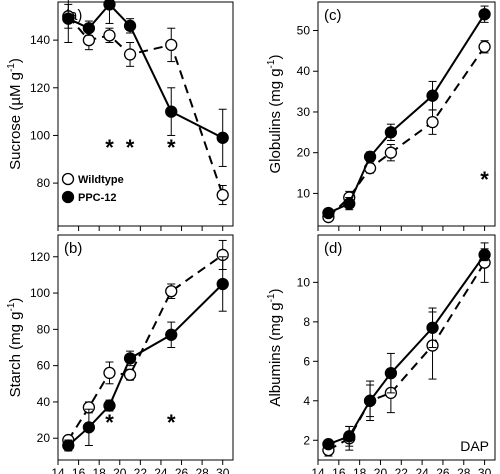 The height and width of the screenshot is (474, 500). Describe the element at coordinates (97, 198) in the screenshot. I see `legend-label: PPC-12` at that location.